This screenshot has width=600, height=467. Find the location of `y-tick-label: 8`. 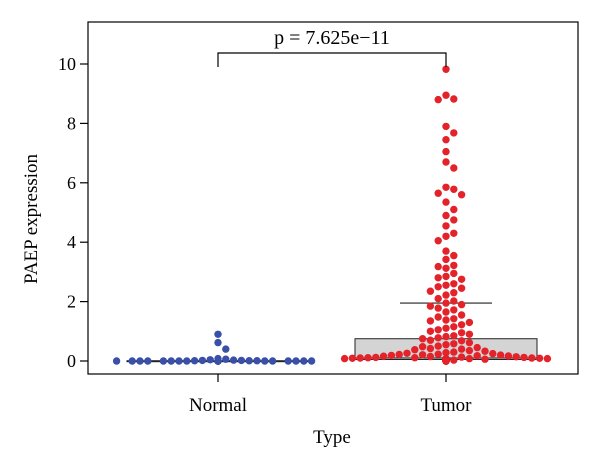

y-tick-label: 8 is located at coordinates (71, 123).